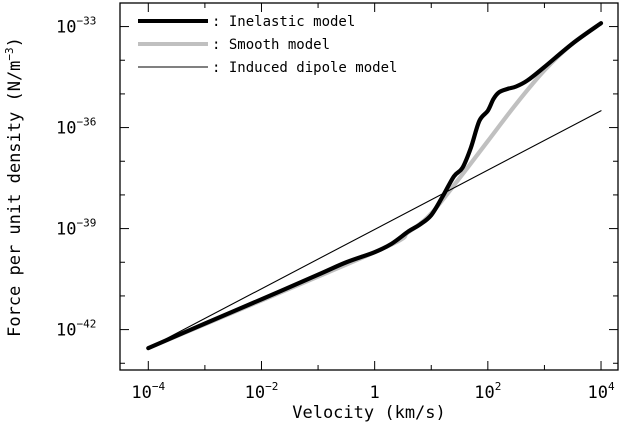 This screenshot has width=625, height=426. I want to click on y-tick-label: 10−42, so click(76, 329).